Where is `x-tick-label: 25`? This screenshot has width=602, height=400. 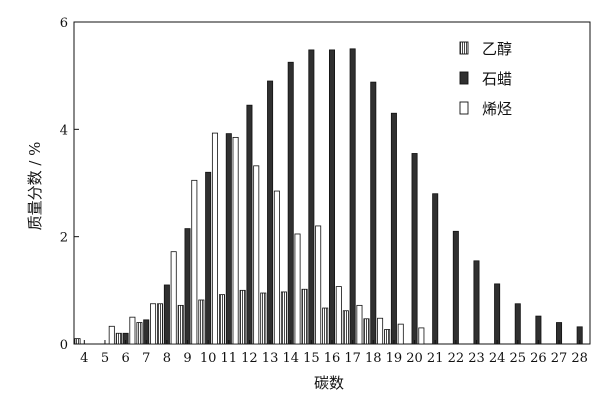
x-tick-label: 25 is located at coordinates (517, 358).